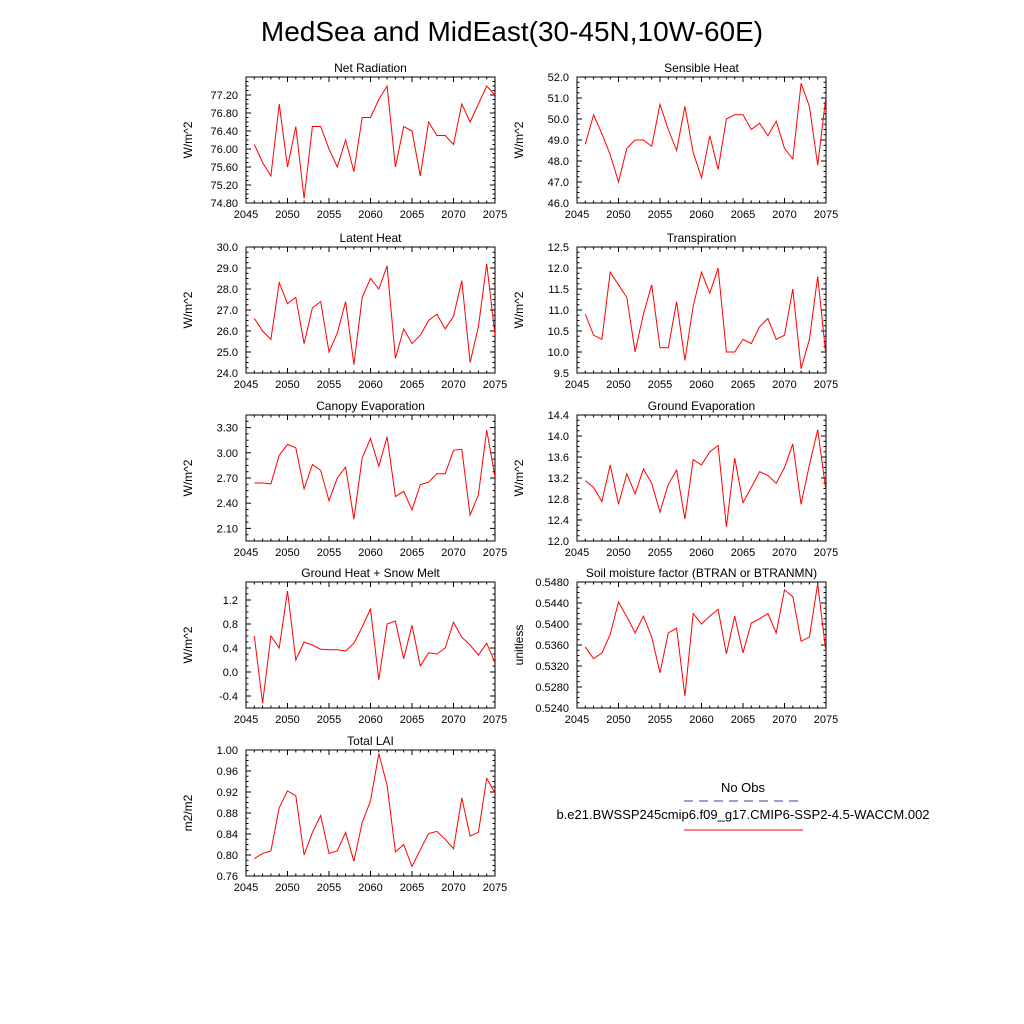  What do you see at coordinates (224, 114) in the screenshot?
I see `y-tick-label: 76.80` at bounding box center [224, 114].